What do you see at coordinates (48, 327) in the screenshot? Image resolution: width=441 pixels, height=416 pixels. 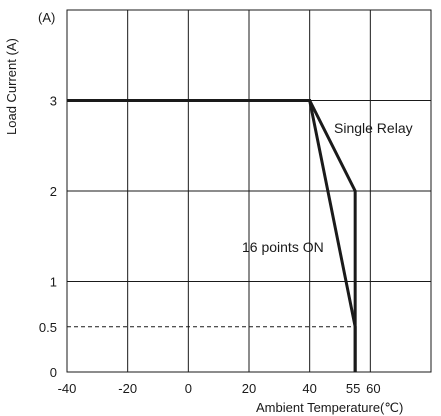 I see `y-tick-label: 0.5` at bounding box center [48, 327].